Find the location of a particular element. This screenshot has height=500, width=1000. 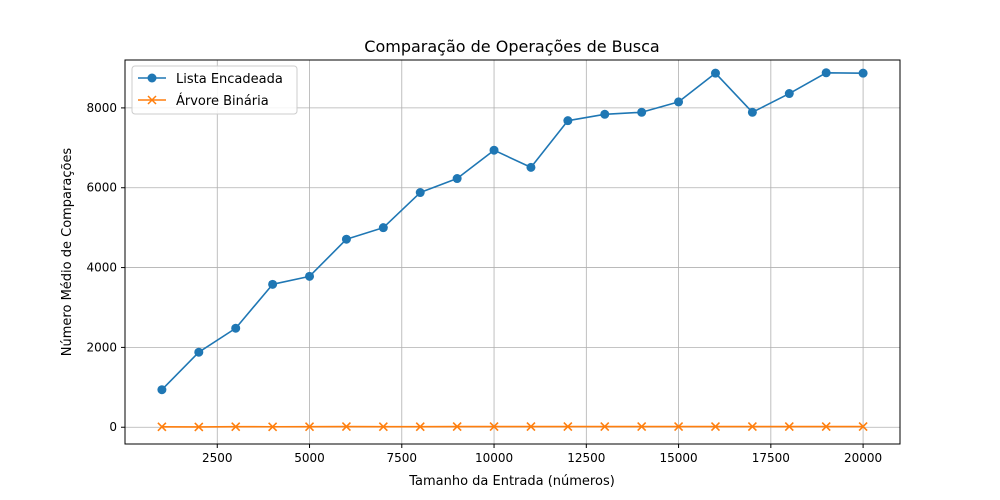

legend-marker-lista is located at coordinates (152, 78).